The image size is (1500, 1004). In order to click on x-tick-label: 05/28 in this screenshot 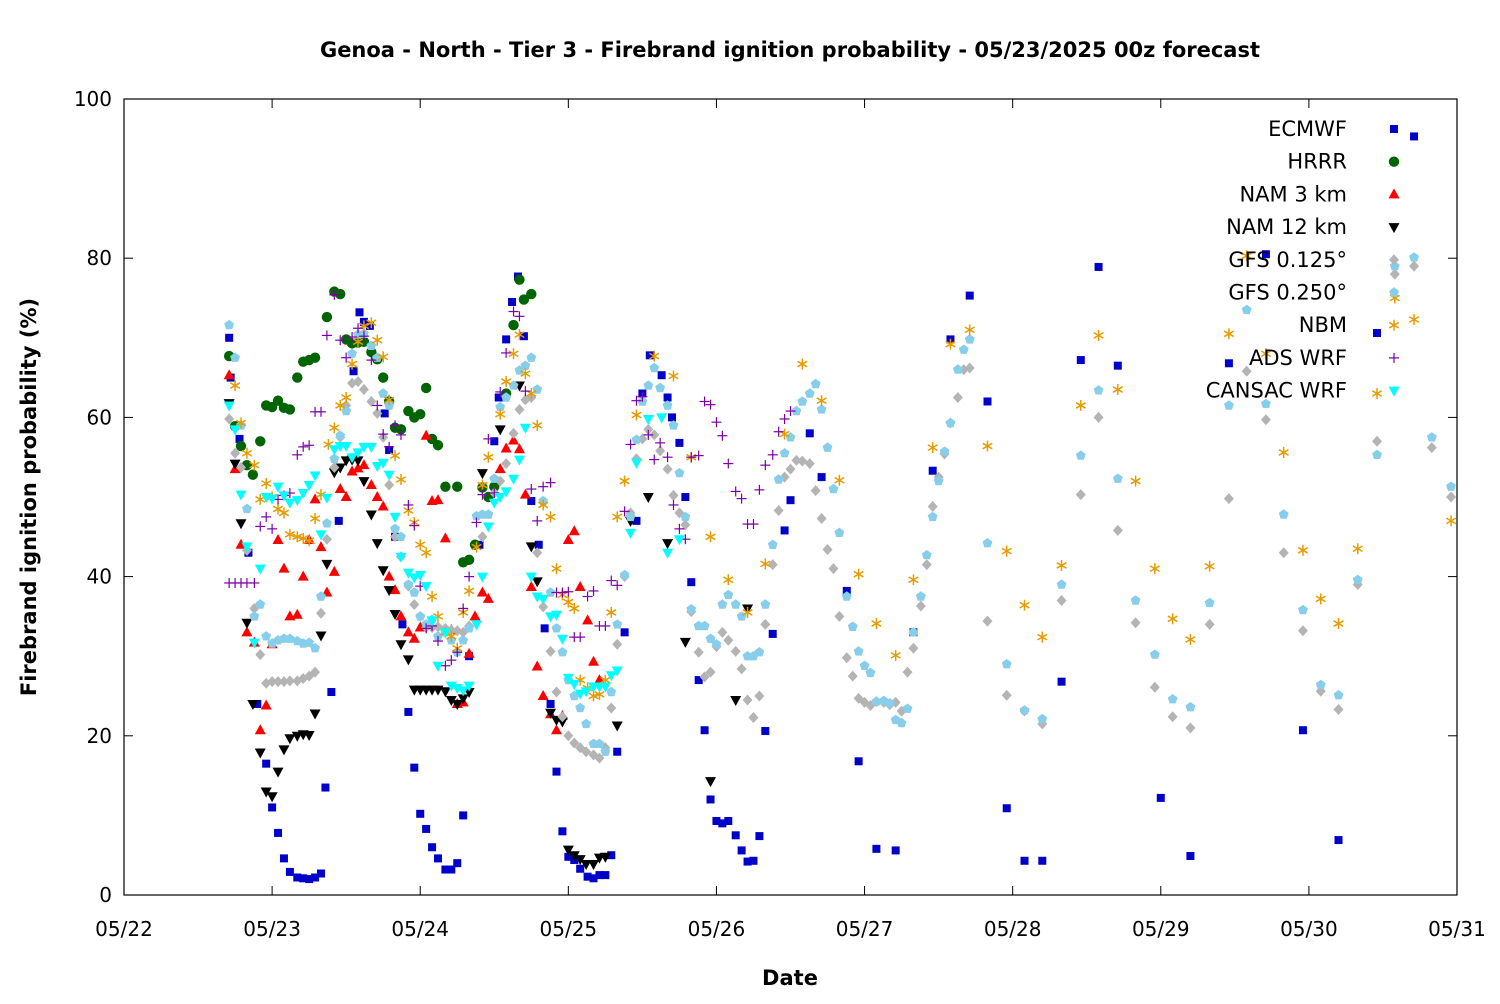, I will do `click(1013, 929)`.